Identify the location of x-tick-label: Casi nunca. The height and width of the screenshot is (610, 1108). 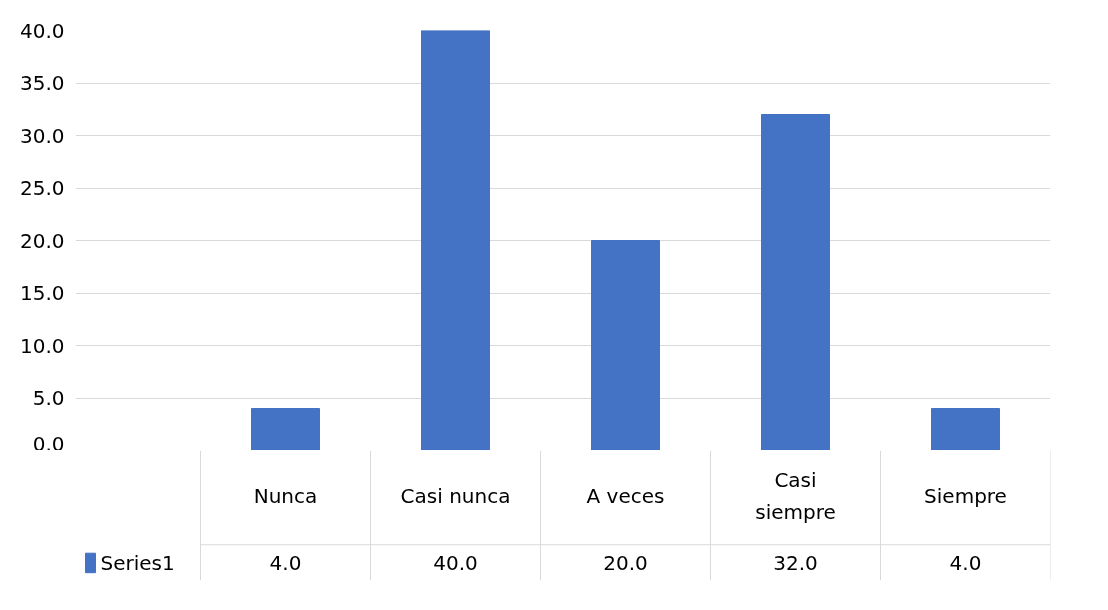
(455, 496).